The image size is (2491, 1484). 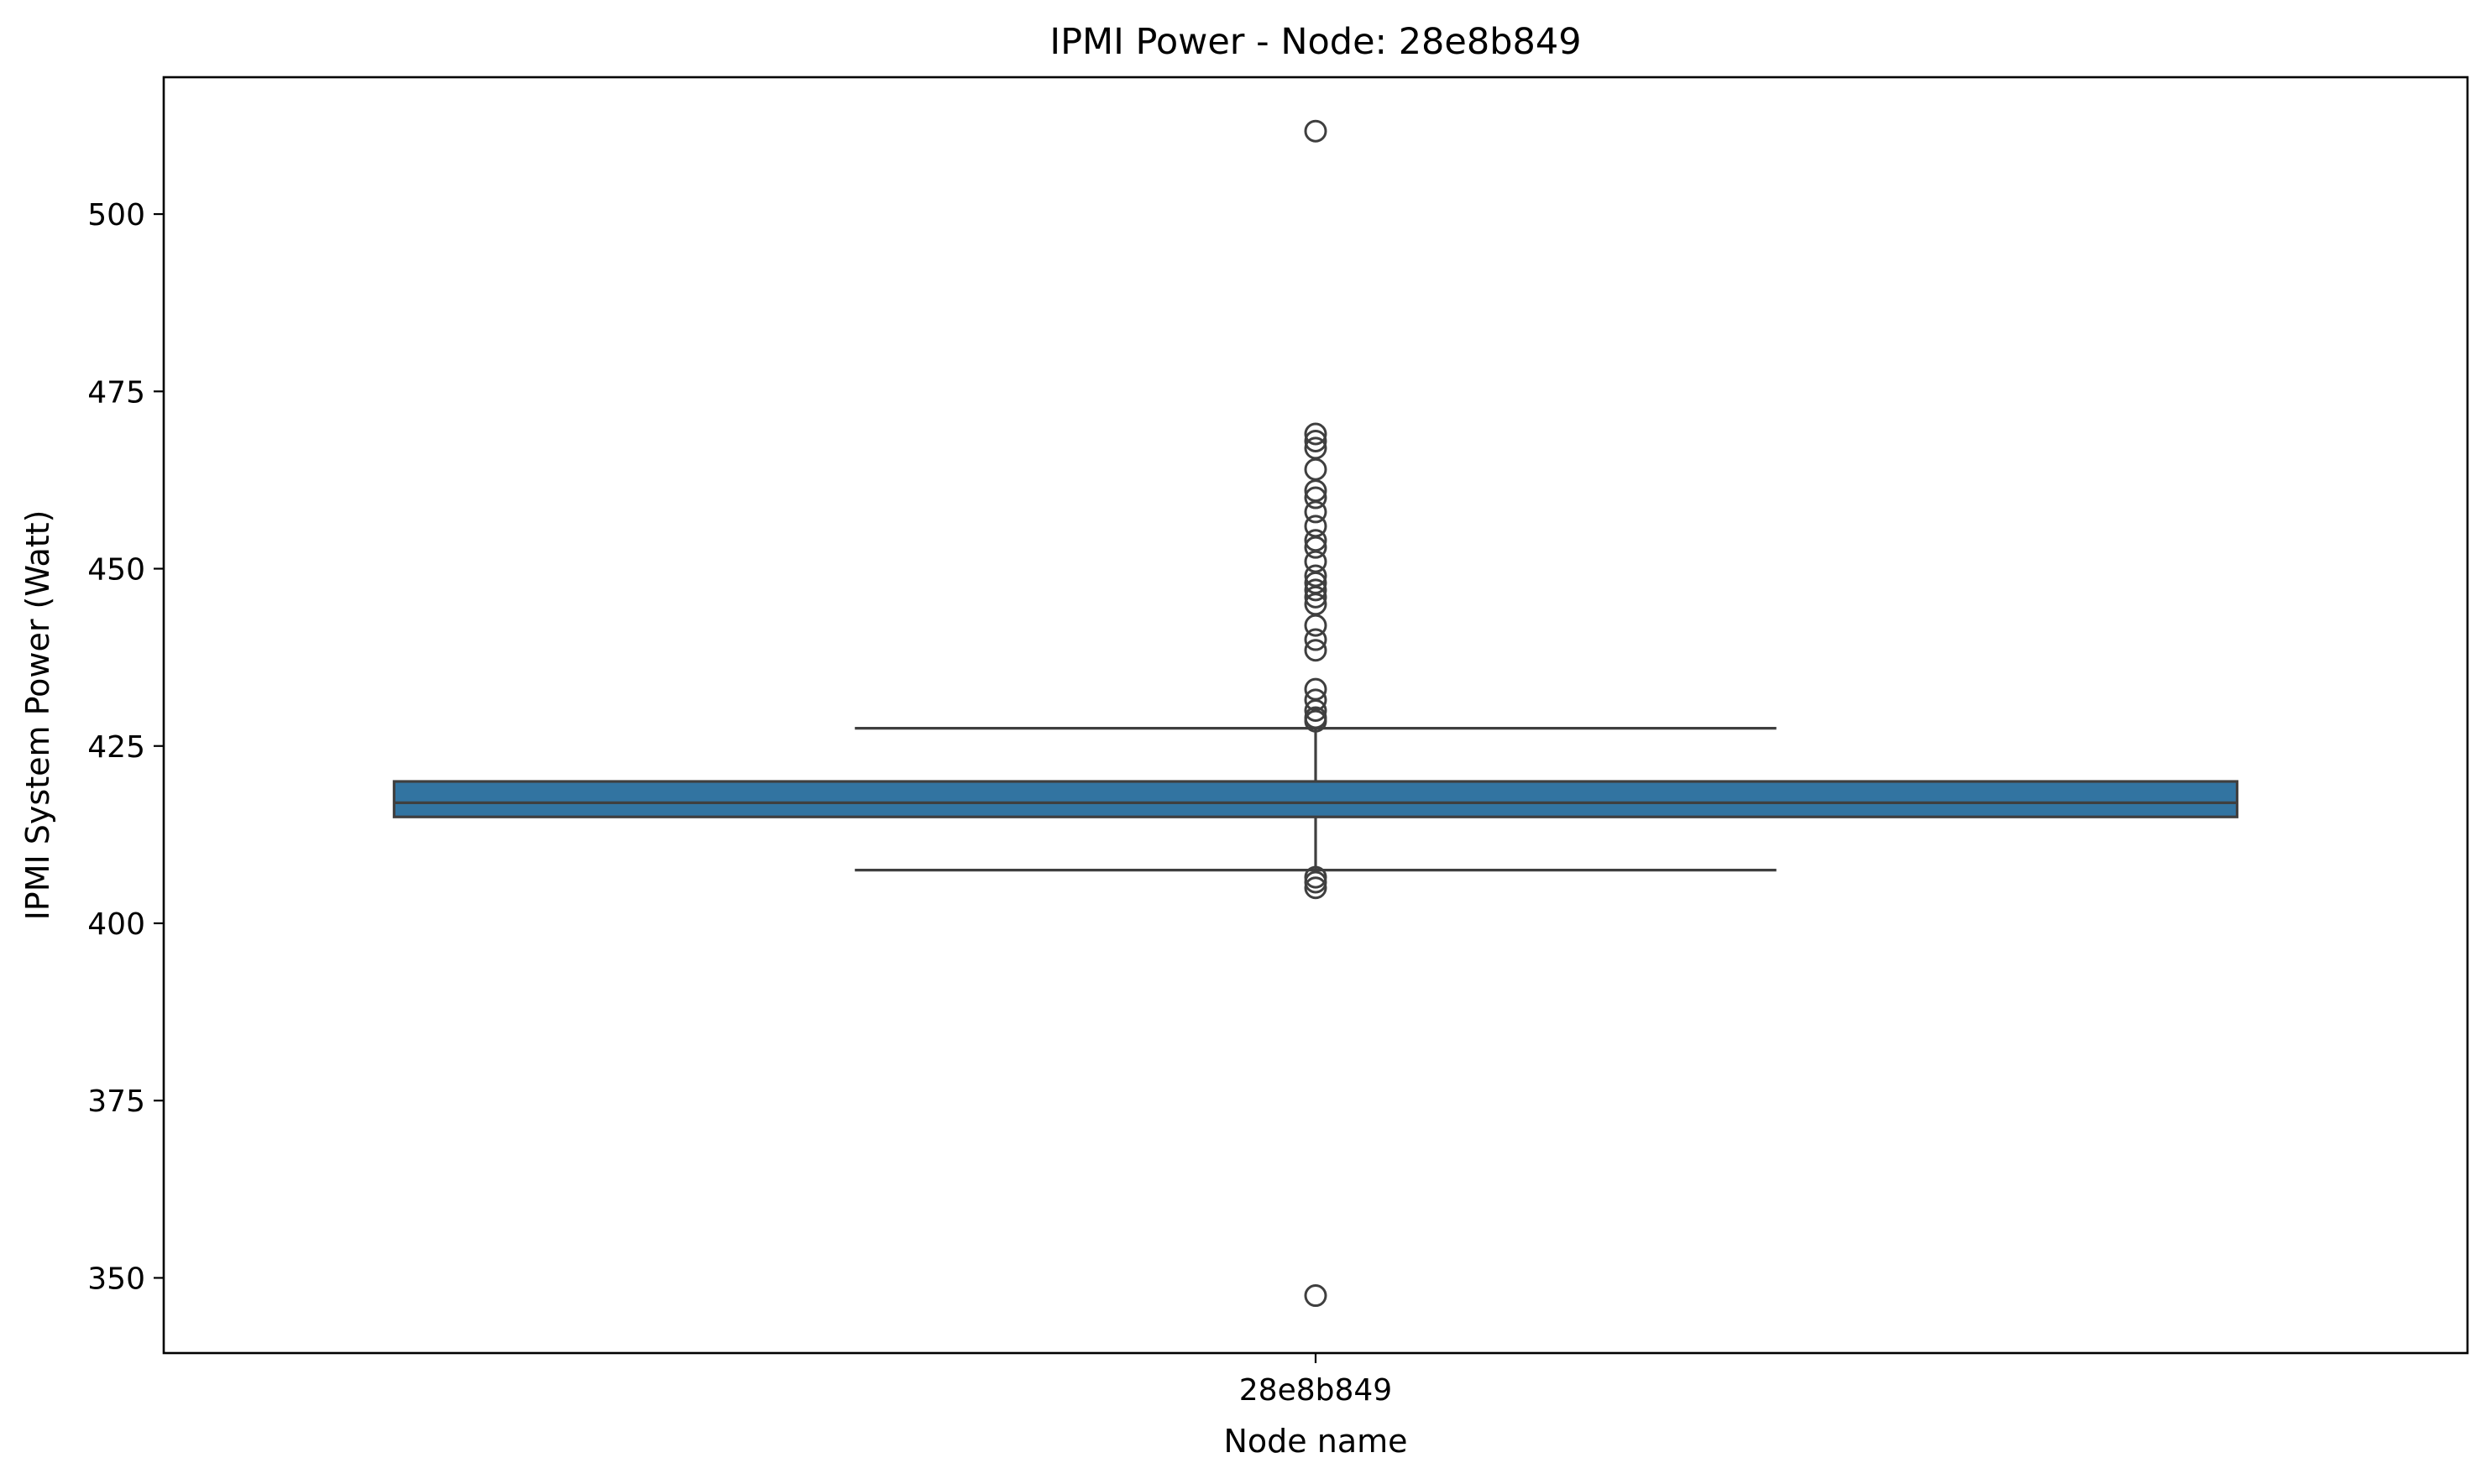 I want to click on x-axis-label: Node name, so click(x=1315, y=1441).